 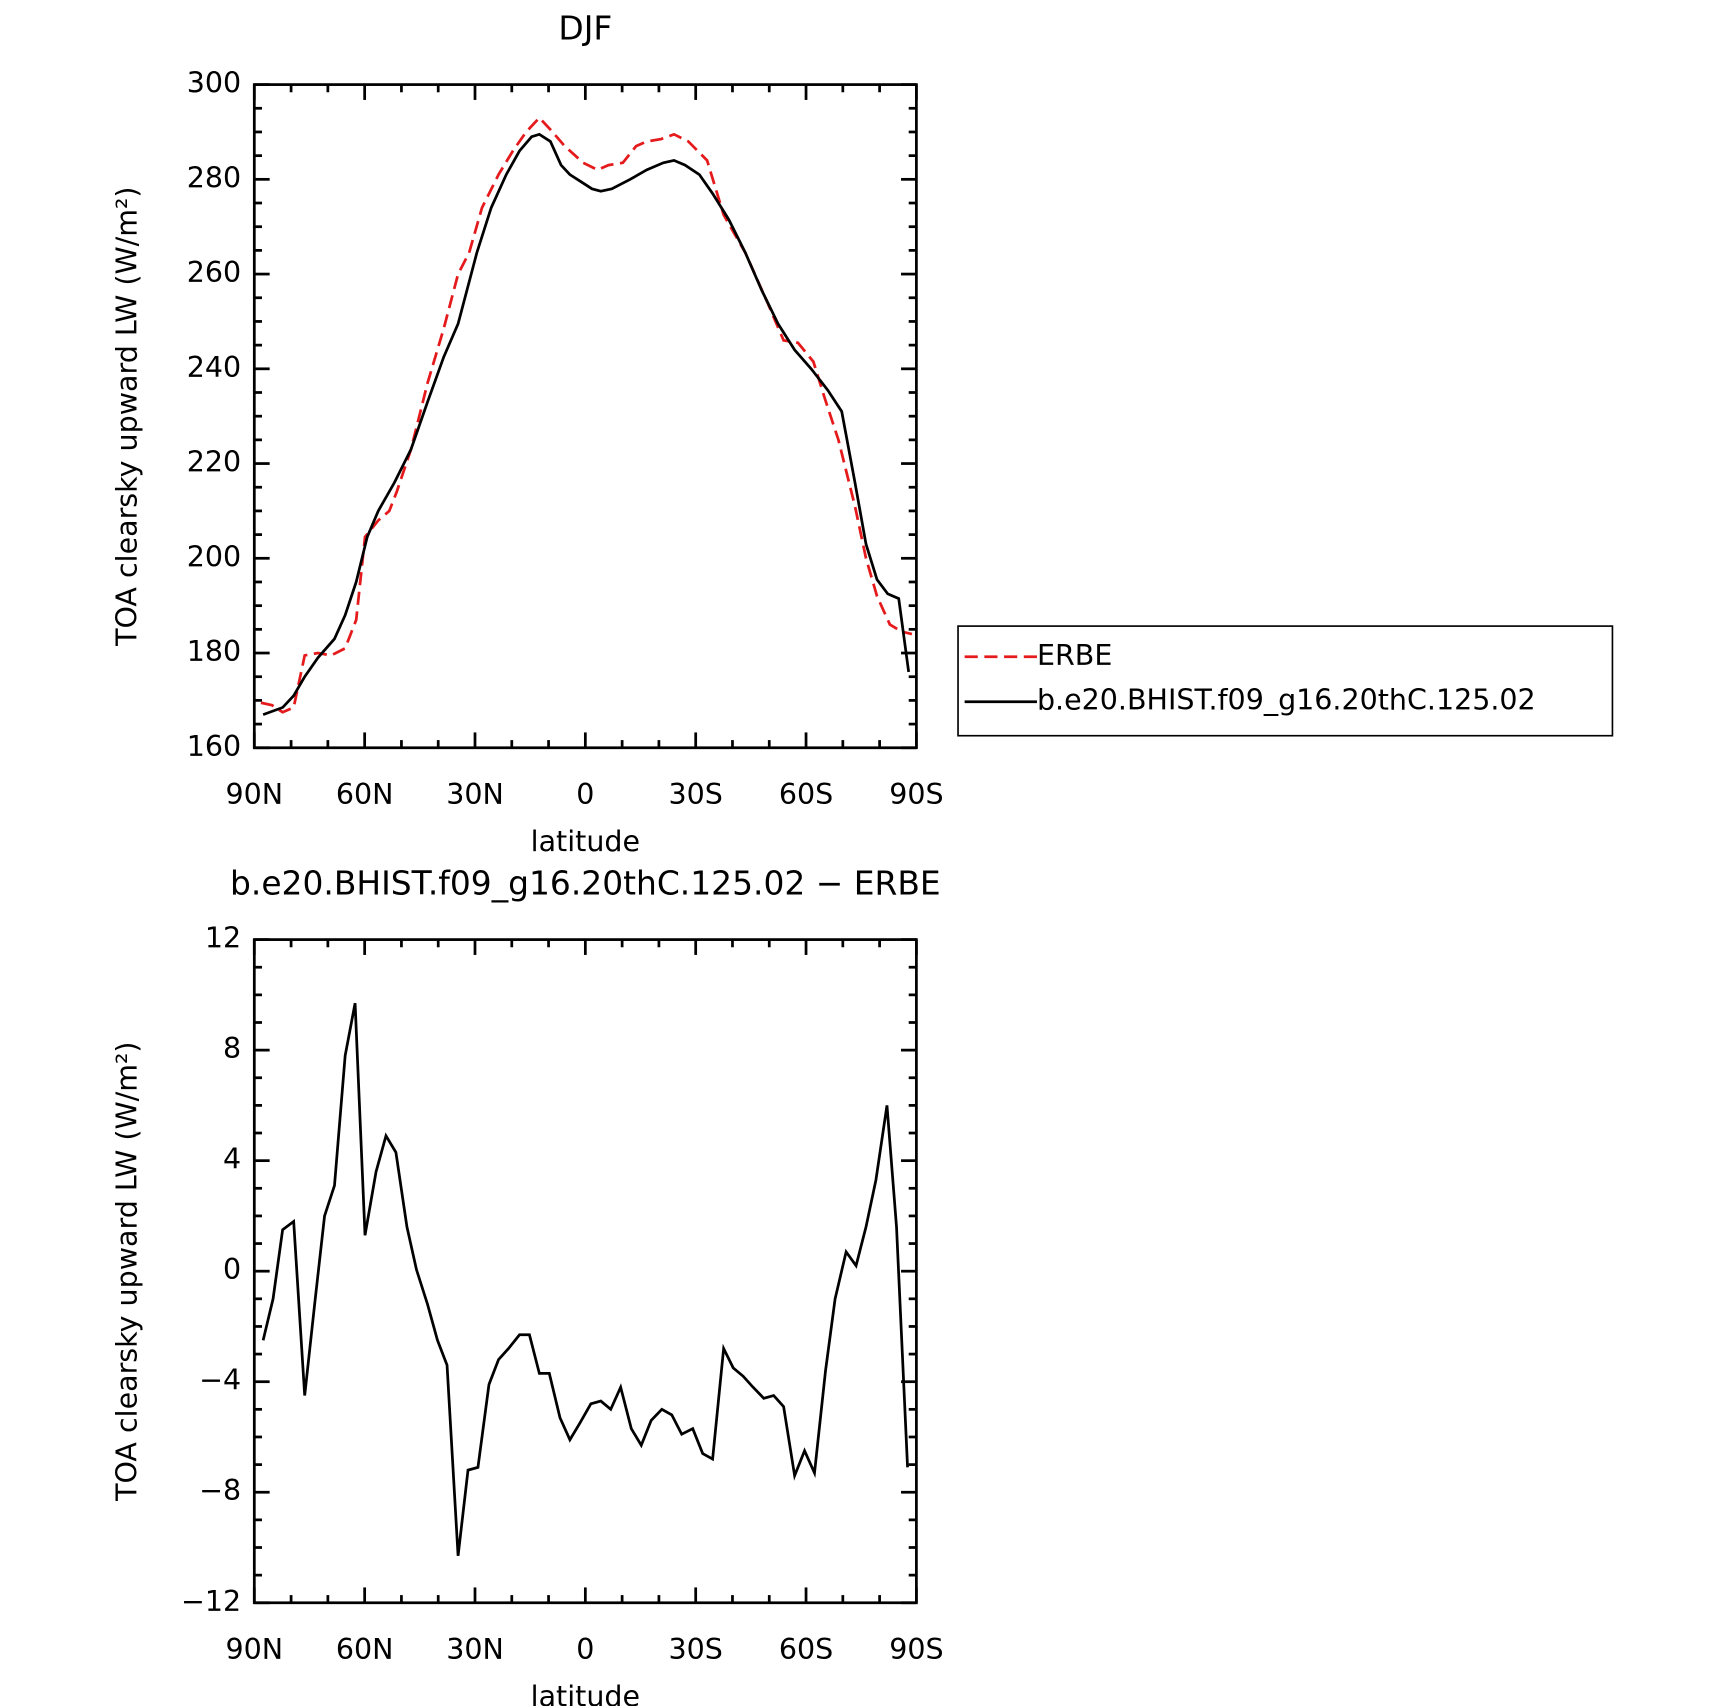 What do you see at coordinates (1074, 655) in the screenshot?
I see `legend-label: ERBE` at bounding box center [1074, 655].